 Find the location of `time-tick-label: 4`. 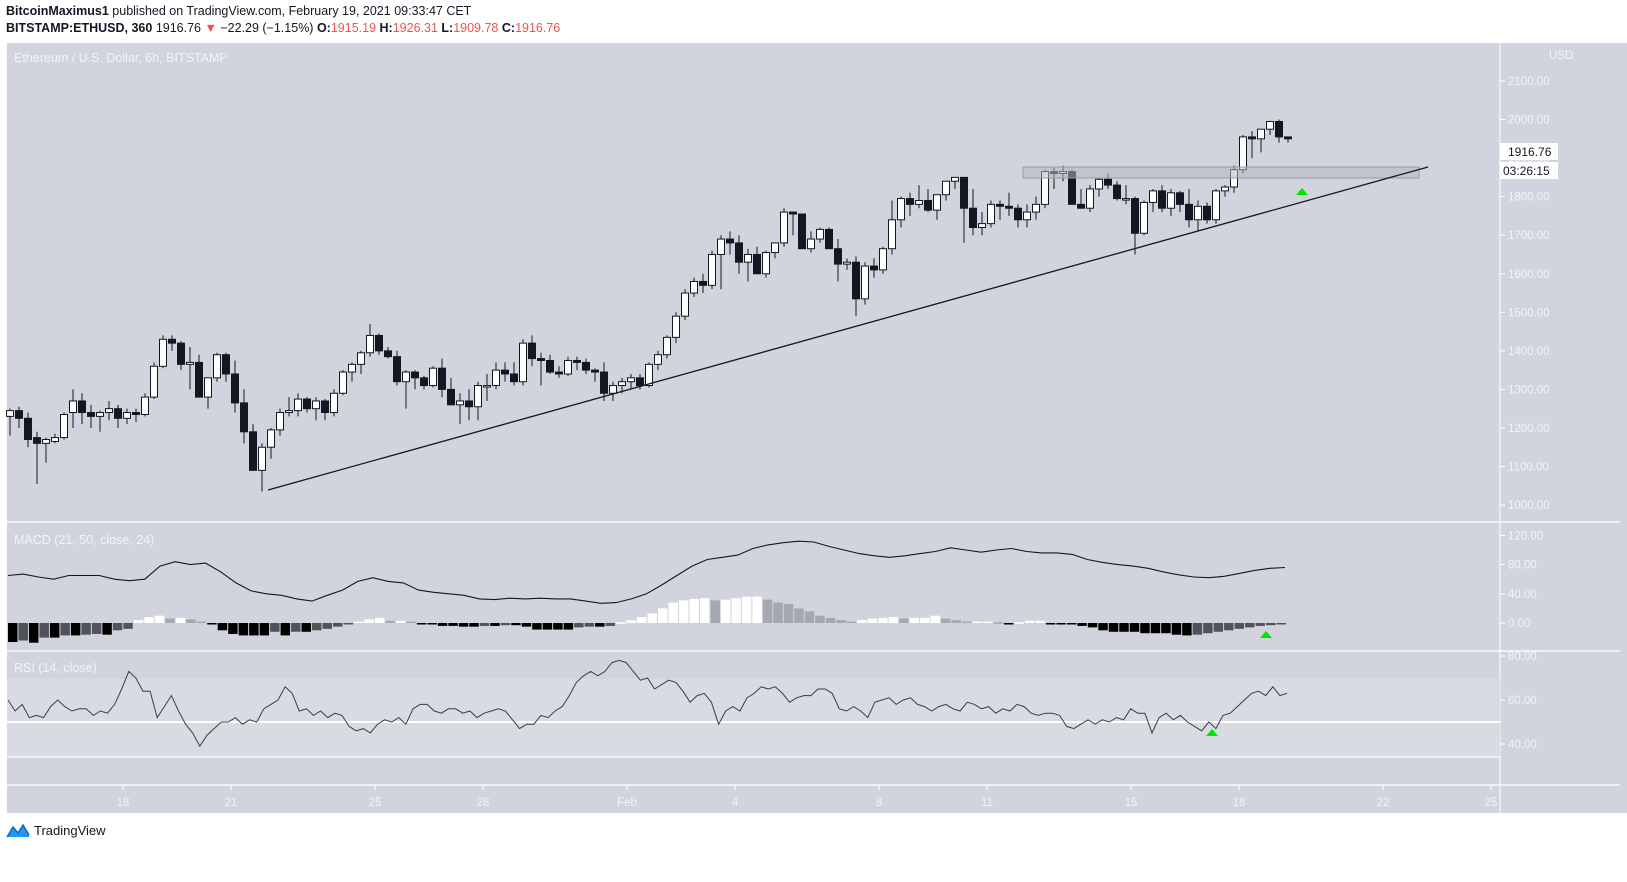

time-tick-label: 4 is located at coordinates (735, 803).